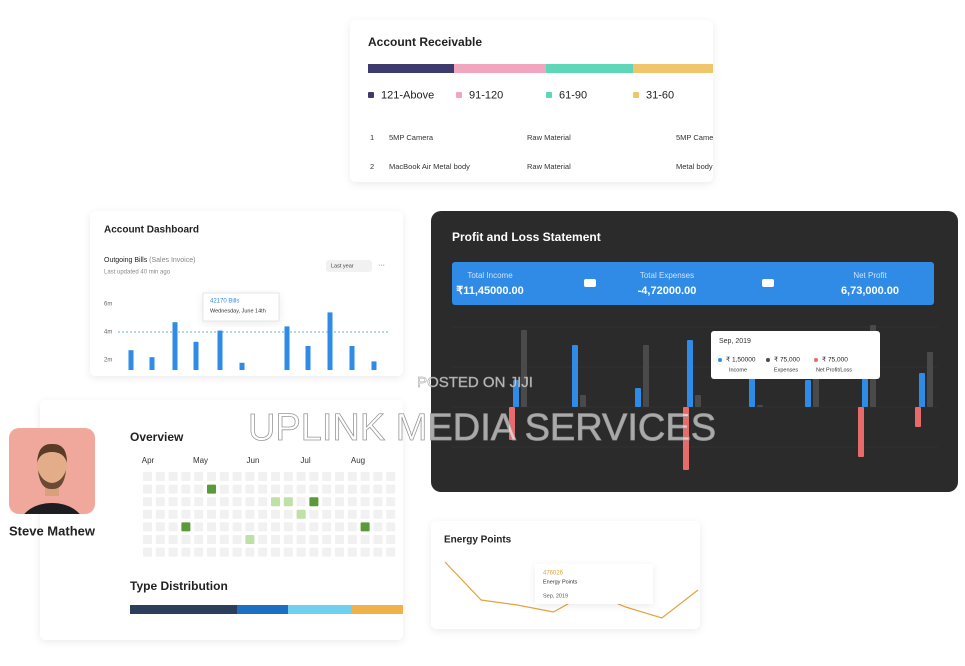 Image resolution: width=965 pixels, height=666 pixels. What do you see at coordinates (560, 582) in the screenshot?
I see `tooltip-label: Energy Points` at bounding box center [560, 582].